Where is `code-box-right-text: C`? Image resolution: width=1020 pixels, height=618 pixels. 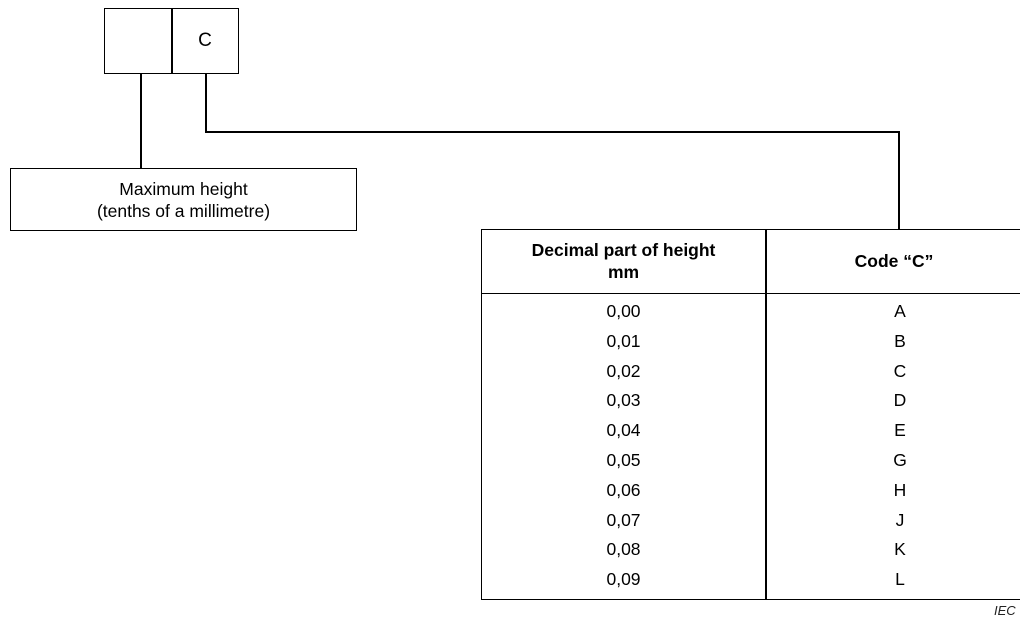 code-box-right-text: C is located at coordinates (205, 40).